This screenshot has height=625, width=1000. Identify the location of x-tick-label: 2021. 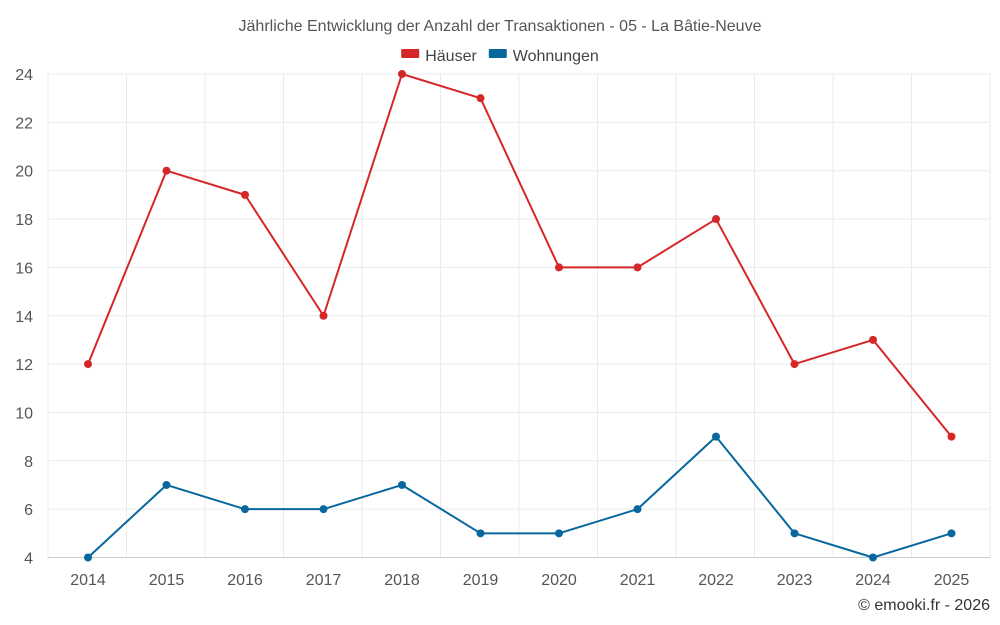
(638, 580).